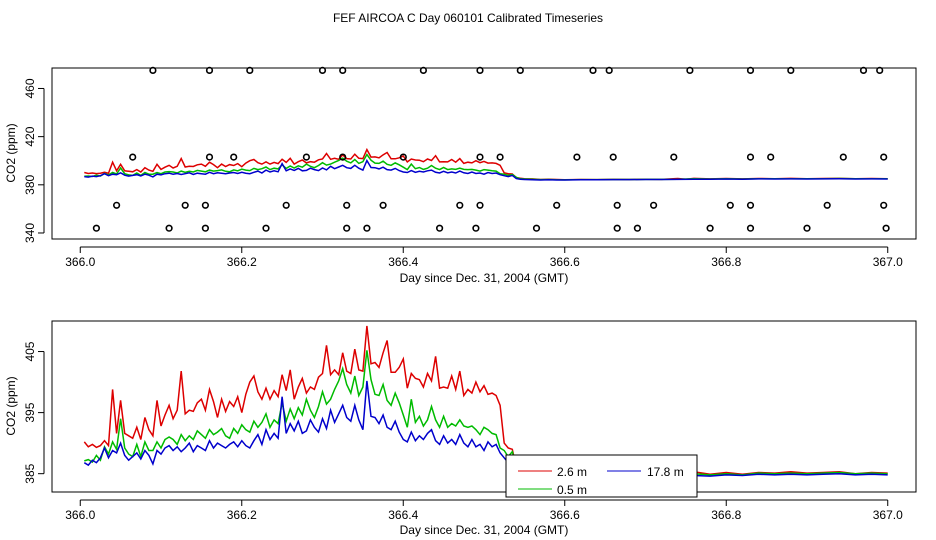 The height and width of the screenshot is (540, 936). Describe the element at coordinates (665, 472) in the screenshot. I see `legend-label-17-8m: 17.8 m` at that location.